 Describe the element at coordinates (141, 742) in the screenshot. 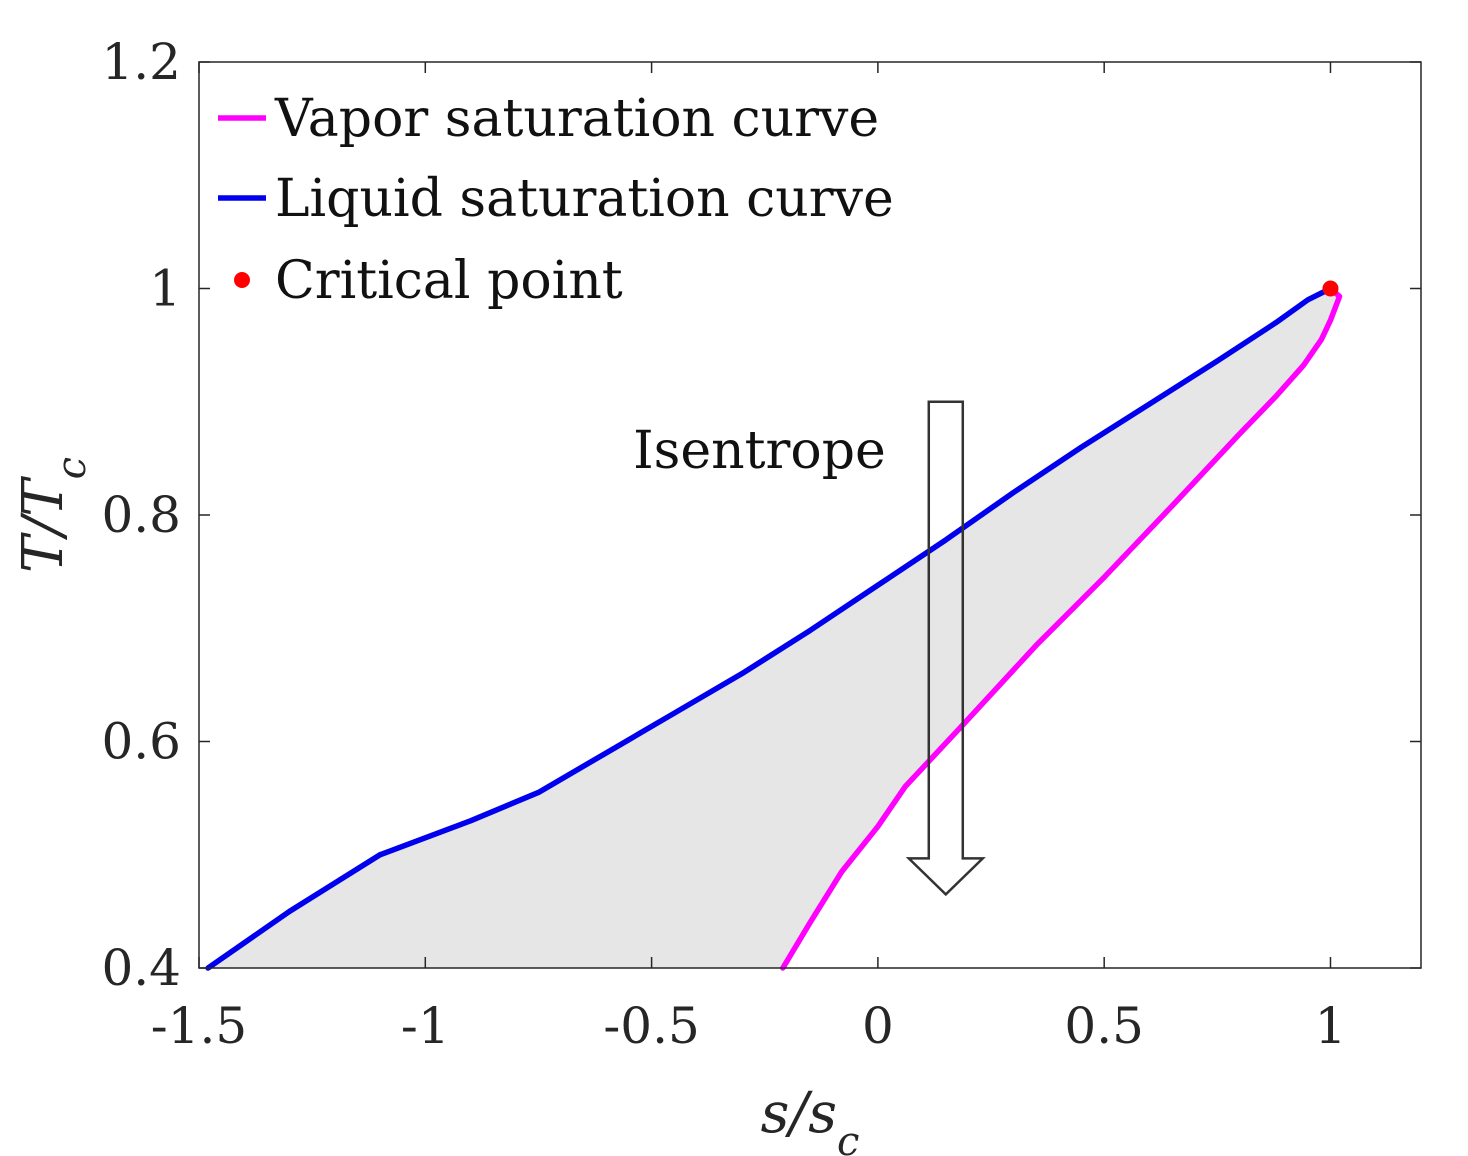

I see `y-tick-label: 0.6` at that location.